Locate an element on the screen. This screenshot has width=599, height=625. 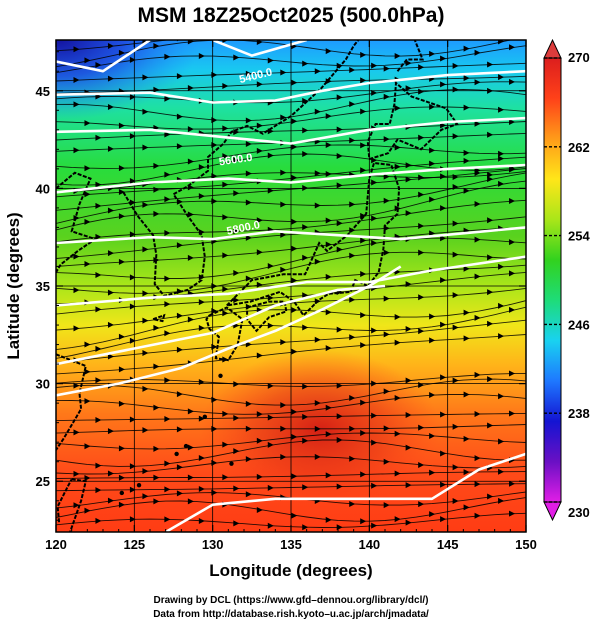
island is located at coordinates (186, 446).